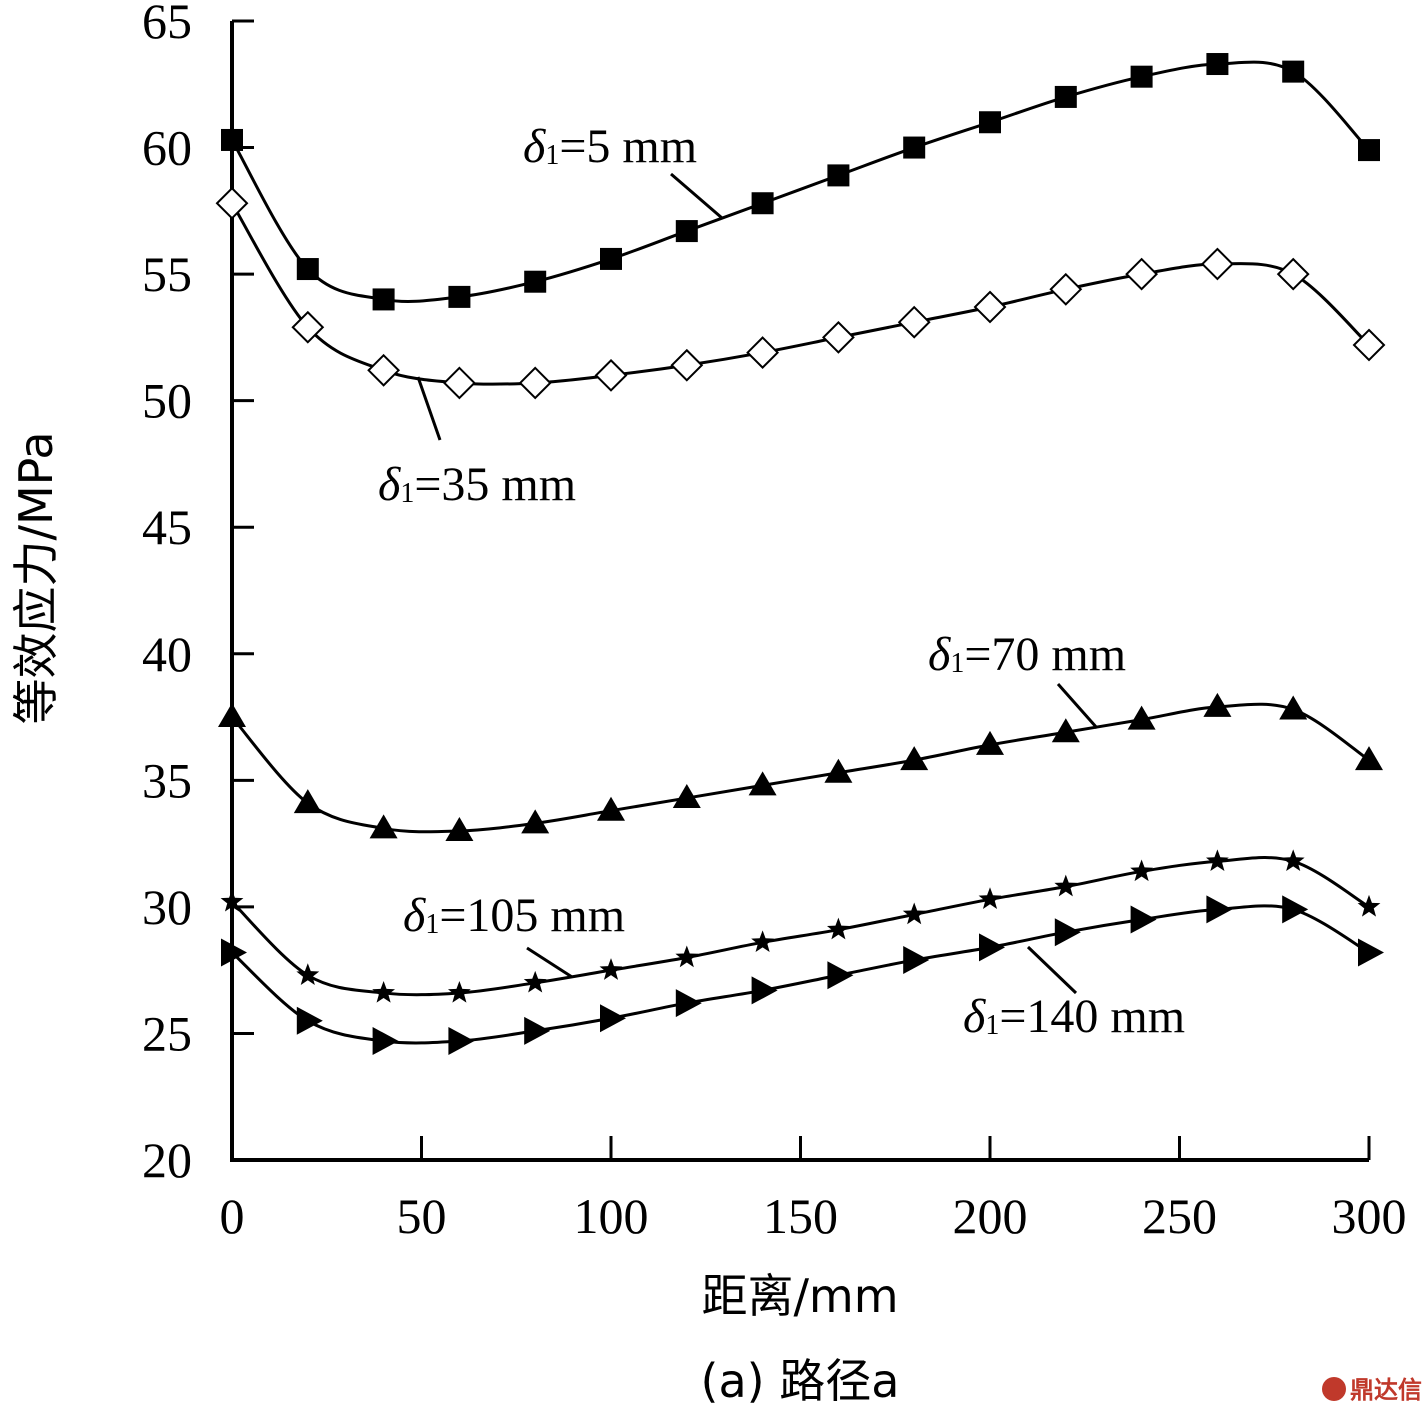 This screenshot has width=1423, height=1412. What do you see at coordinates (1179, 1216) in the screenshot?
I see `x-tick-label: 250` at bounding box center [1179, 1216].